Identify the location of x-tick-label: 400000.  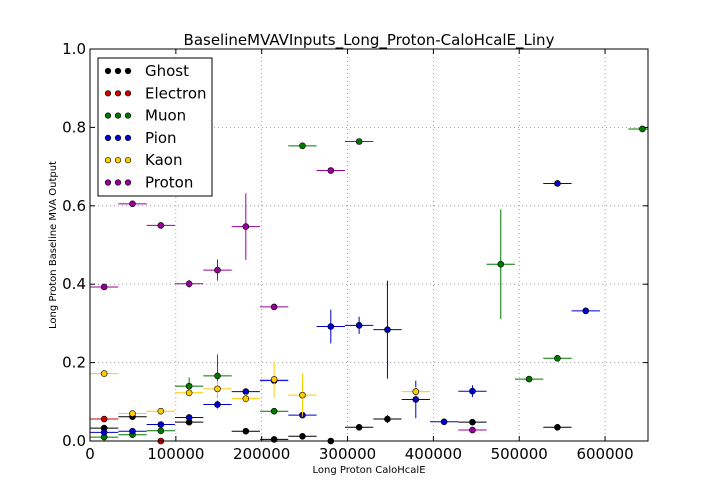
(433, 454).